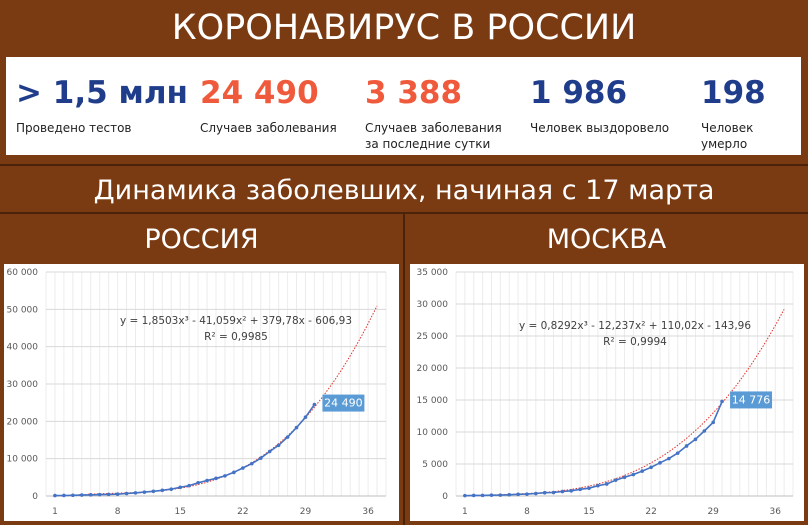 This screenshot has height=525, width=808. I want to click on stat-daily-cases-value: 3 388, so click(414, 93).